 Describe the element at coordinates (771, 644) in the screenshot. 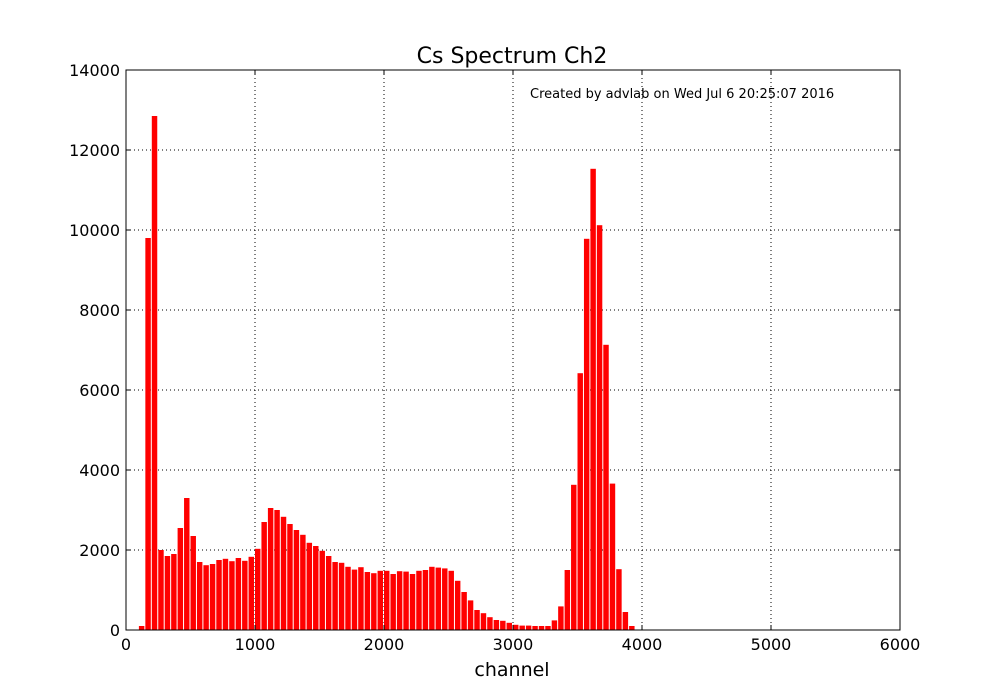

I see `x-tick-label: 5000` at that location.